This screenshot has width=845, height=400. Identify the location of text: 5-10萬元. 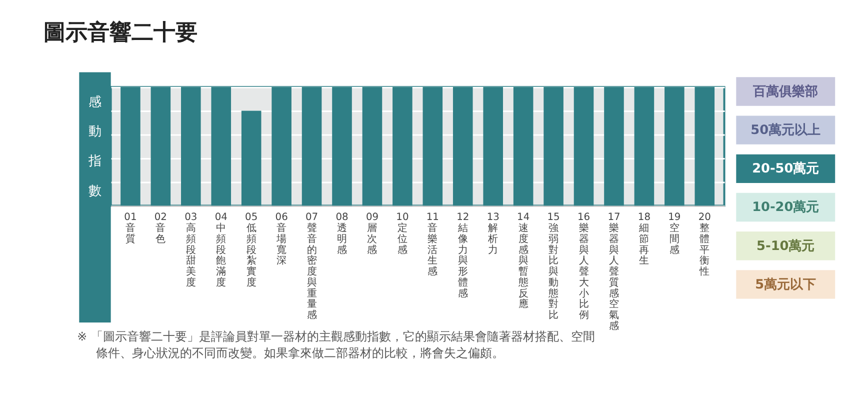
(785, 246).